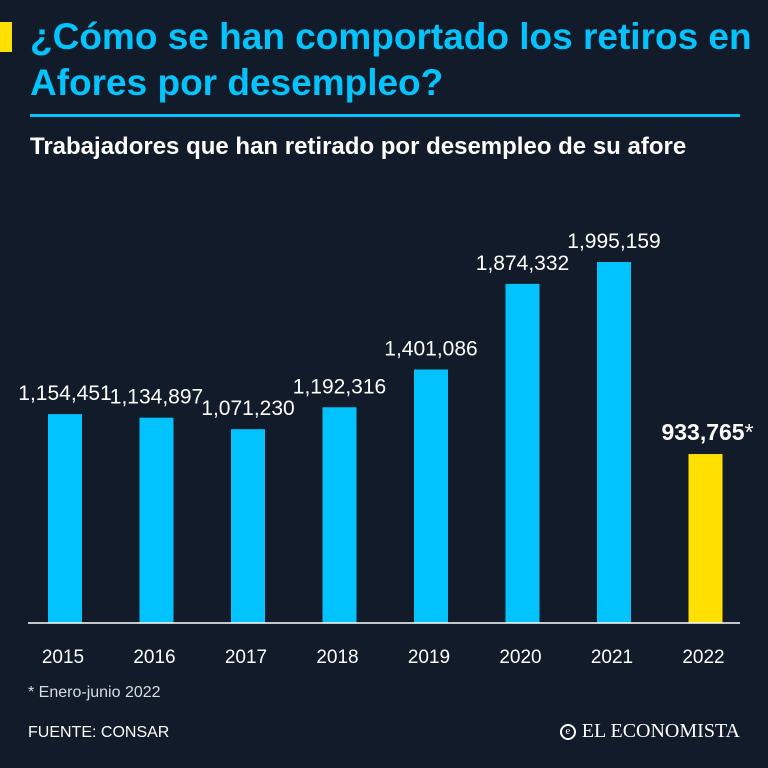 This screenshot has width=768, height=768. Describe the element at coordinates (337, 657) in the screenshot. I see `x-tick-2018: 2018` at that location.